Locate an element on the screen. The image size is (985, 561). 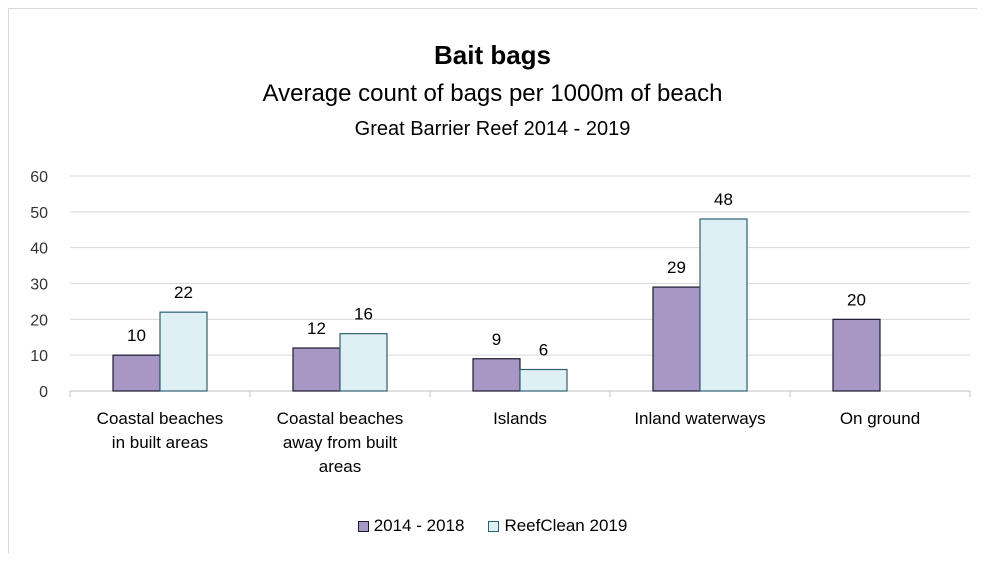
y-tick-label: 20 is located at coordinates (39, 320).